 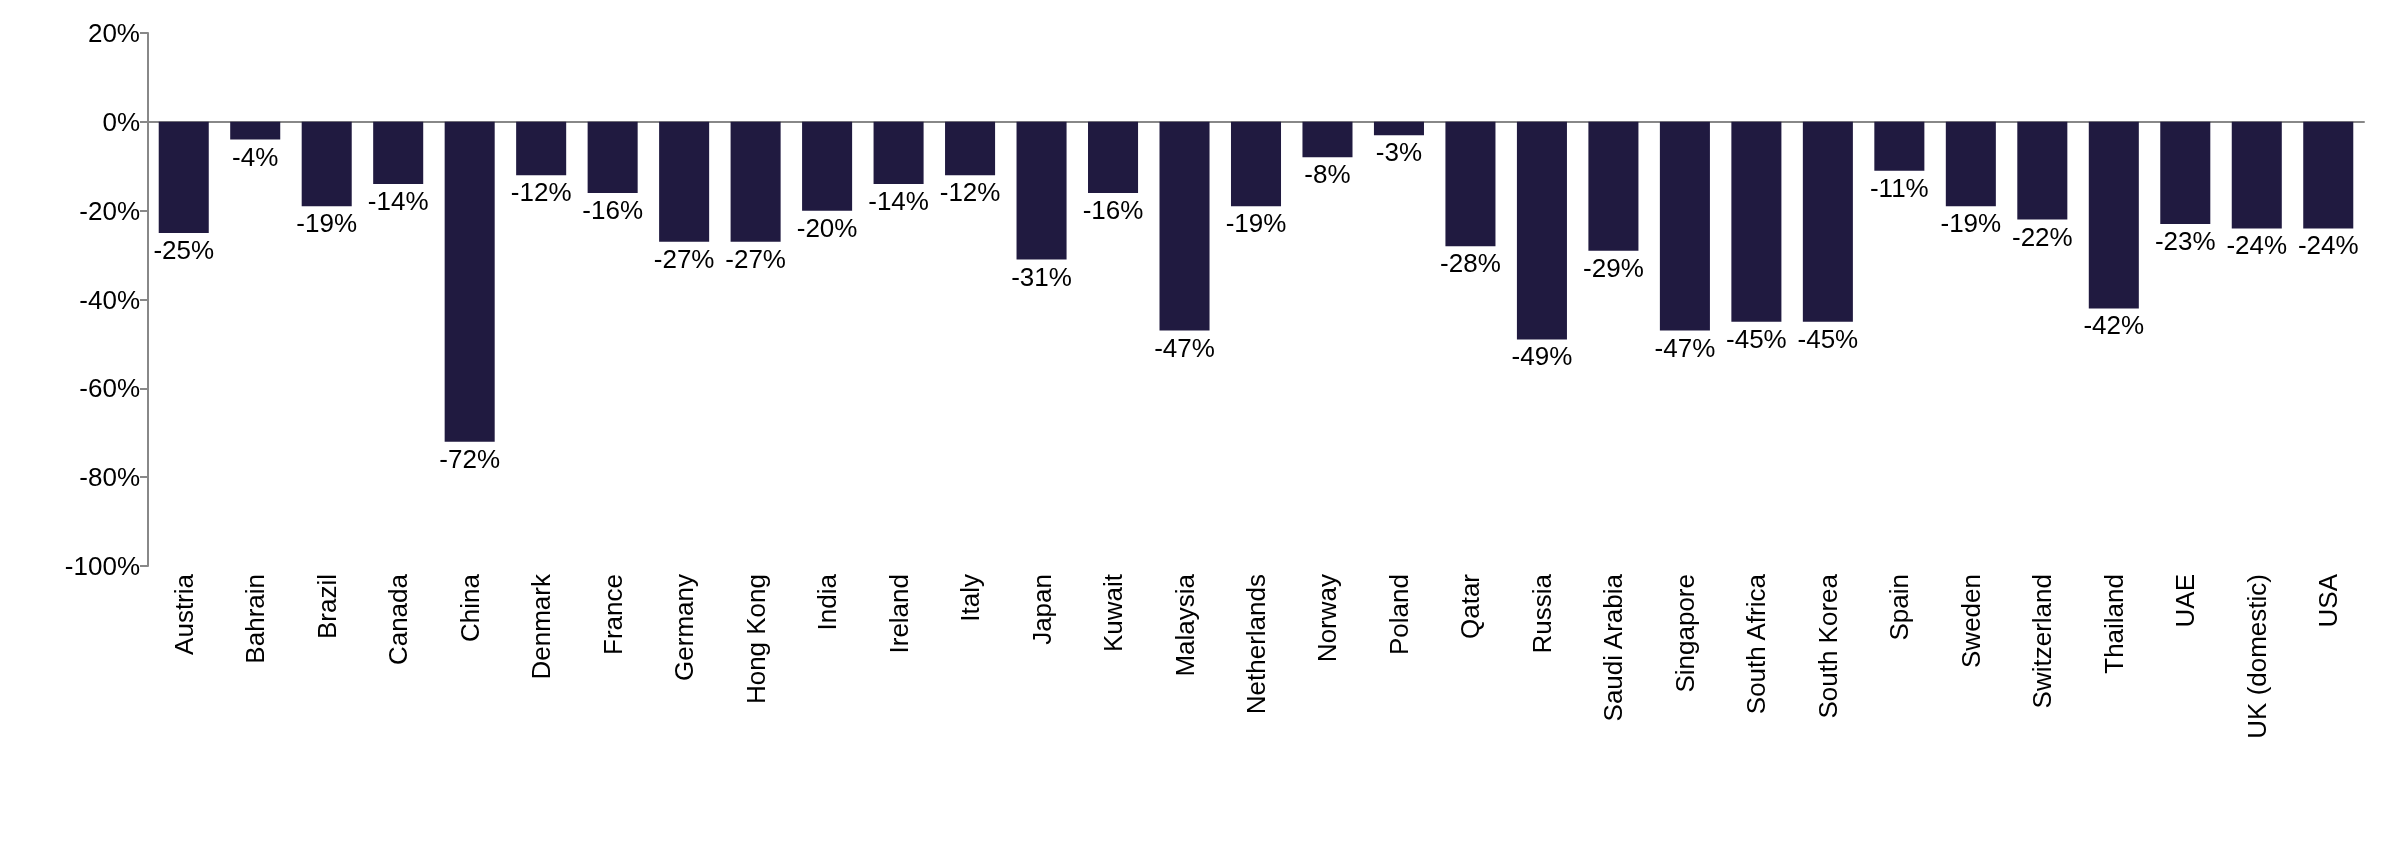 I want to click on x-tick-label: Netherlands, so click(x=1256, y=644).